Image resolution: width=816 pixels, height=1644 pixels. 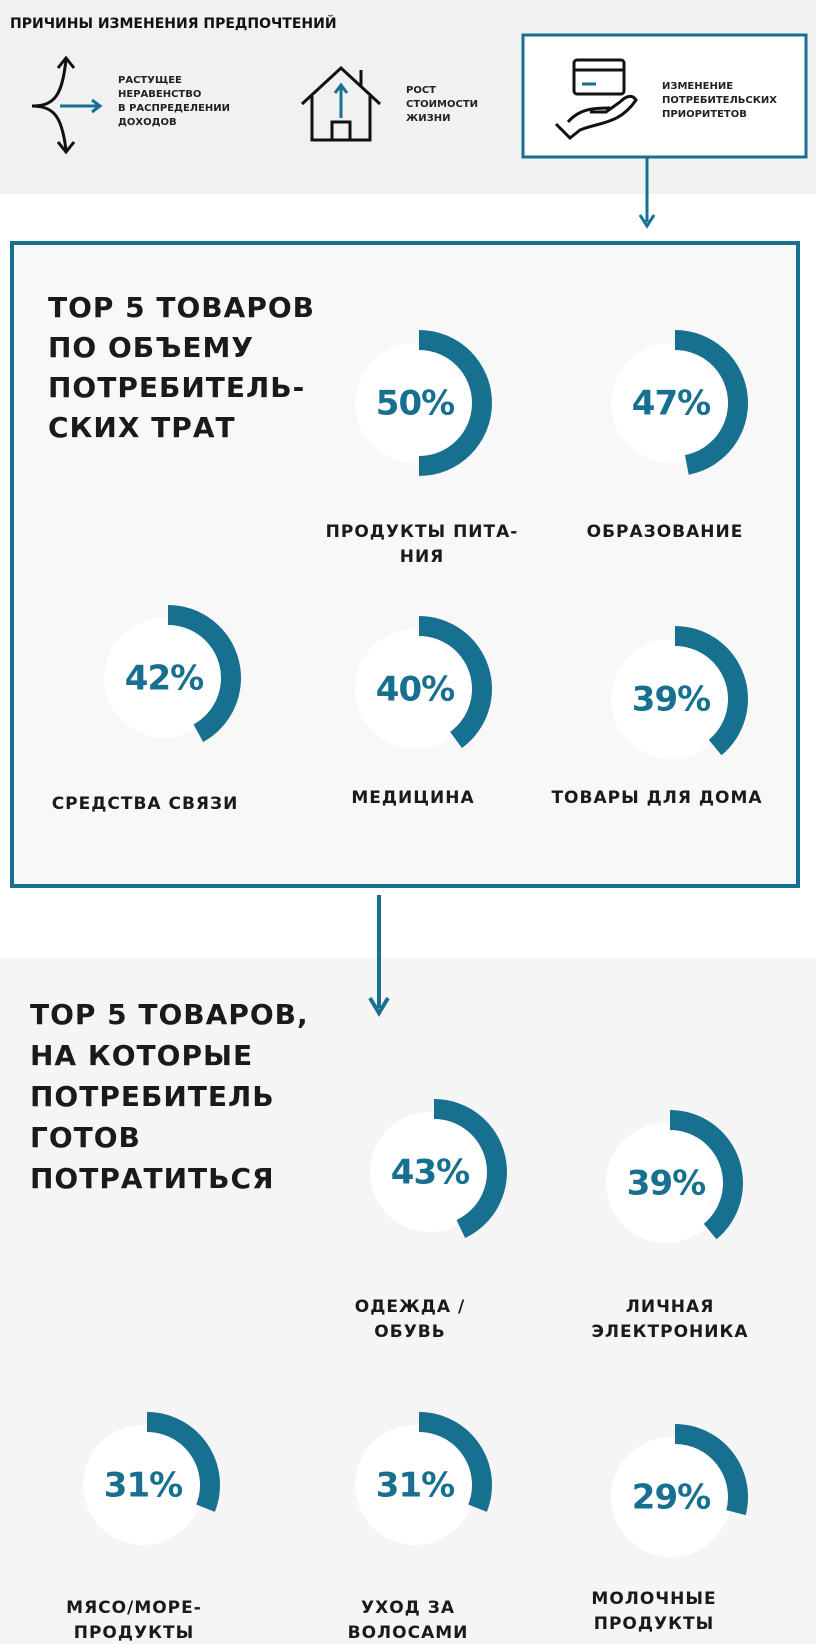 What do you see at coordinates (697, 86) in the screenshot?
I see `reason-text: ИЗМЕНЕНИЕ` at bounding box center [697, 86].